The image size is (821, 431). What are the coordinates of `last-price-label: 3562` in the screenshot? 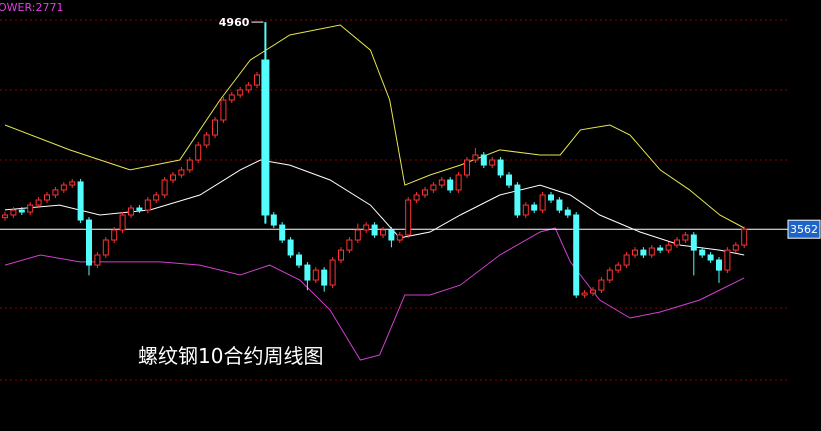 It's located at (804, 229).